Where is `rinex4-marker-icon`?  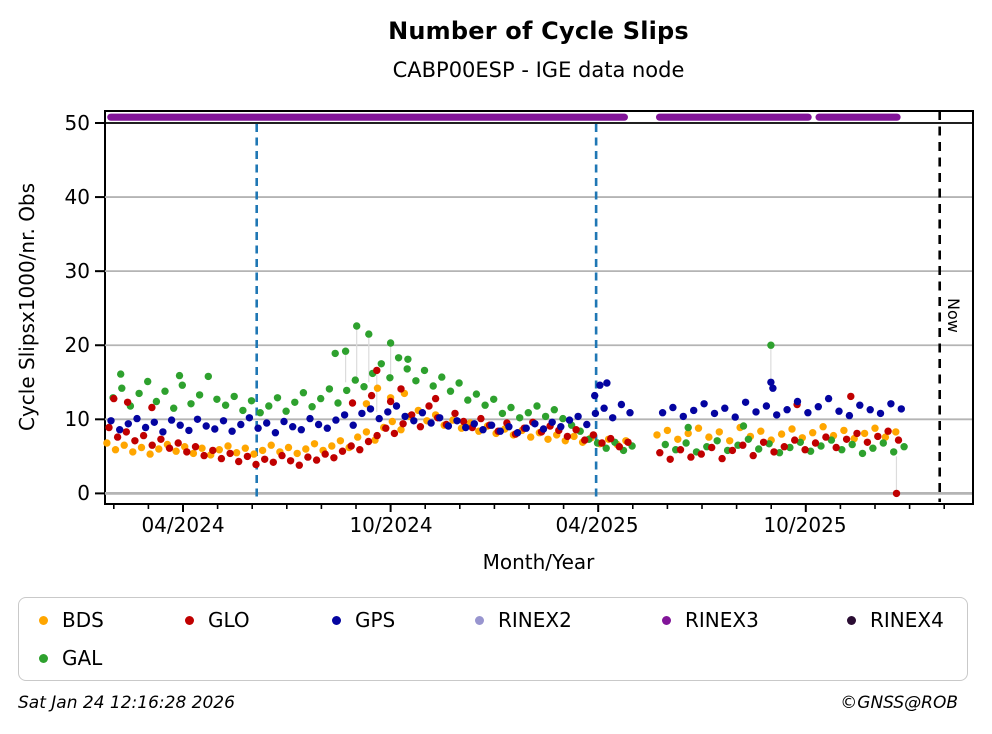 rinex4-marker-icon is located at coordinates (851, 620).